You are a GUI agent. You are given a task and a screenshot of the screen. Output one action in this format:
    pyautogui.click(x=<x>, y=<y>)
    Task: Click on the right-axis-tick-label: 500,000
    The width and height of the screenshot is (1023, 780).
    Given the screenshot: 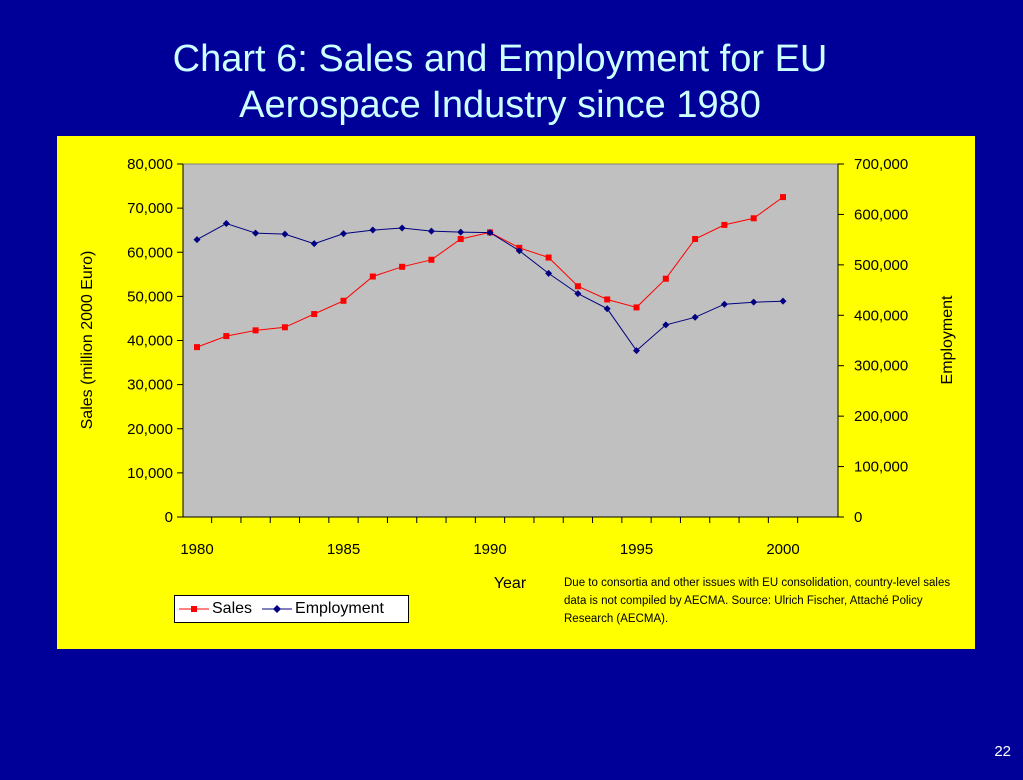 What is the action you would take?
    pyautogui.click(x=881, y=265)
    